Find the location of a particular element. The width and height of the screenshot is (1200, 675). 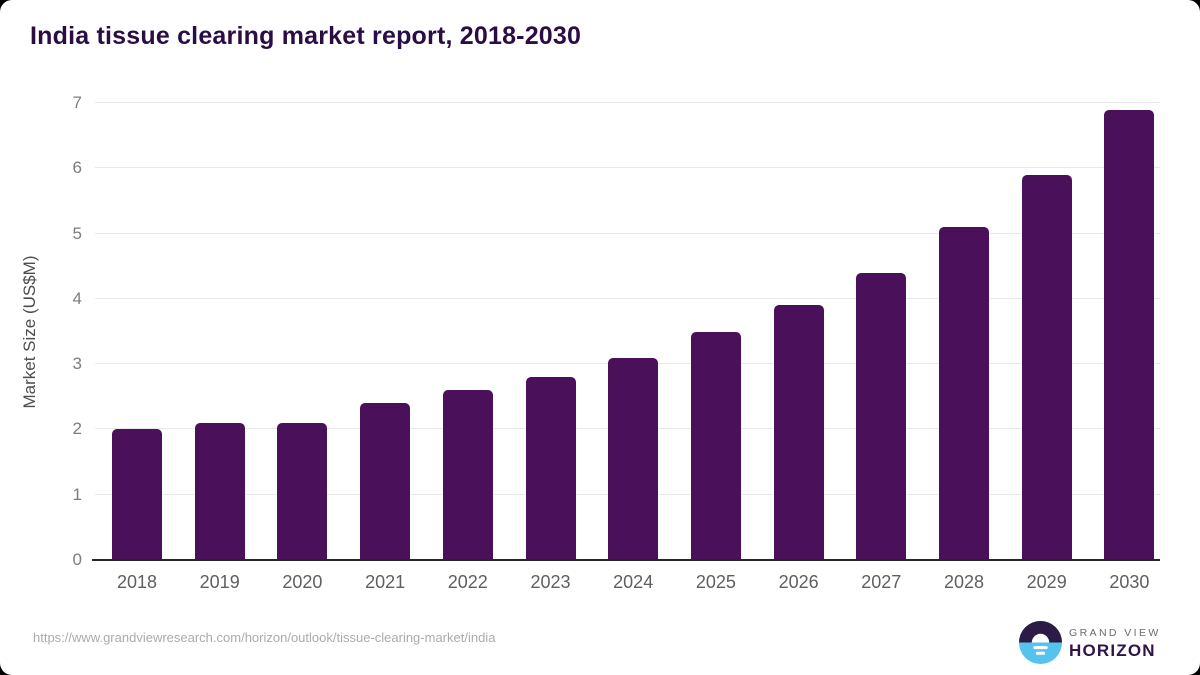

bar-2026 is located at coordinates (798, 432).